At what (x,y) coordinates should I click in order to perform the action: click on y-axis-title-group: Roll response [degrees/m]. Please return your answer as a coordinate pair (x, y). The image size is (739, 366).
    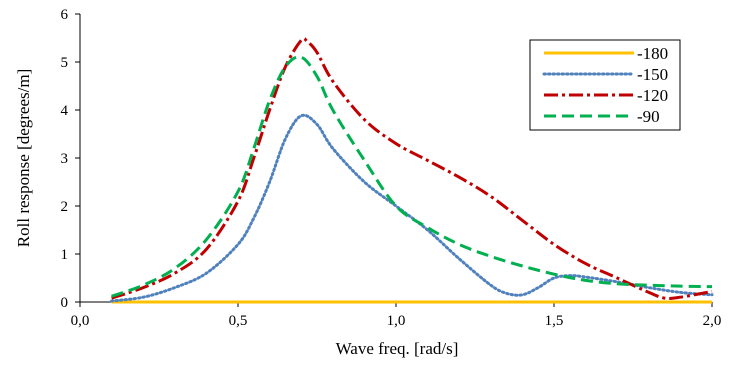
    Looking at the image, I should click on (23, 158).